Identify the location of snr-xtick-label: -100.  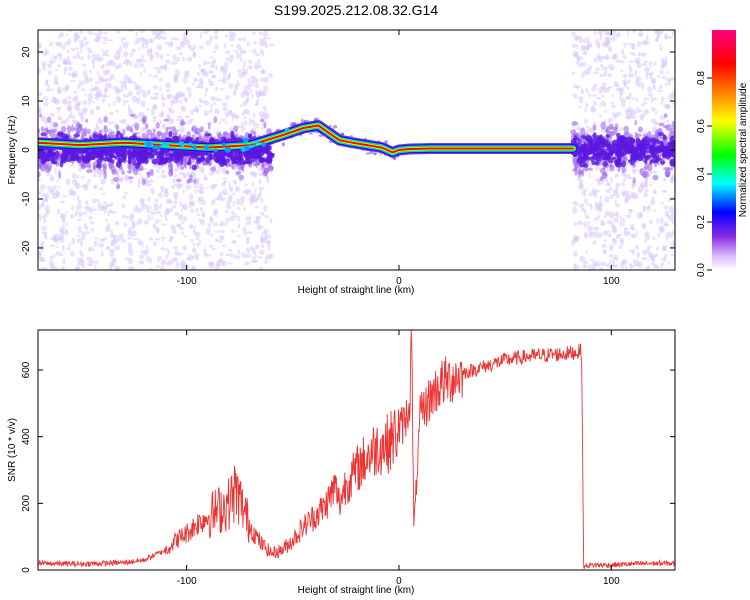
(187, 581).